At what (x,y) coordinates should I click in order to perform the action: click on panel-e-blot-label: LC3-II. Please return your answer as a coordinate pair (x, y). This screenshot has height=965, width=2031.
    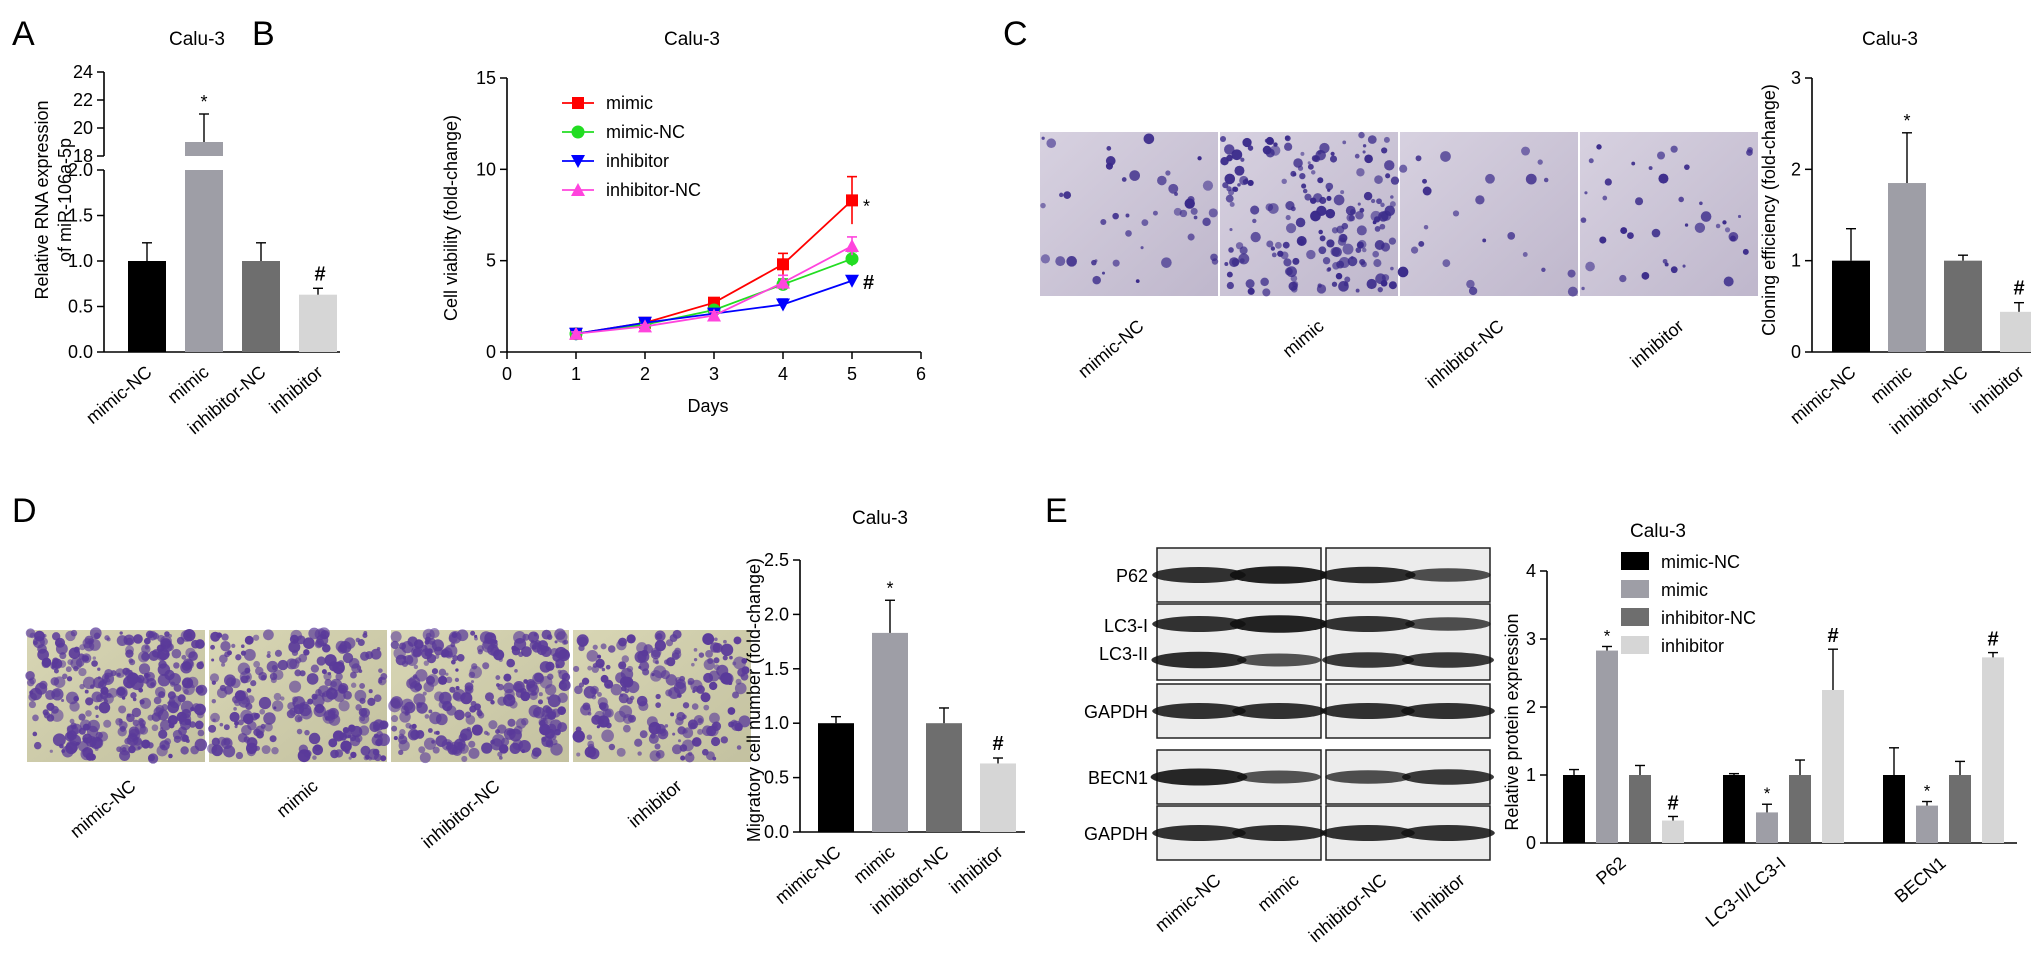
    Looking at the image, I should click on (1123, 654).